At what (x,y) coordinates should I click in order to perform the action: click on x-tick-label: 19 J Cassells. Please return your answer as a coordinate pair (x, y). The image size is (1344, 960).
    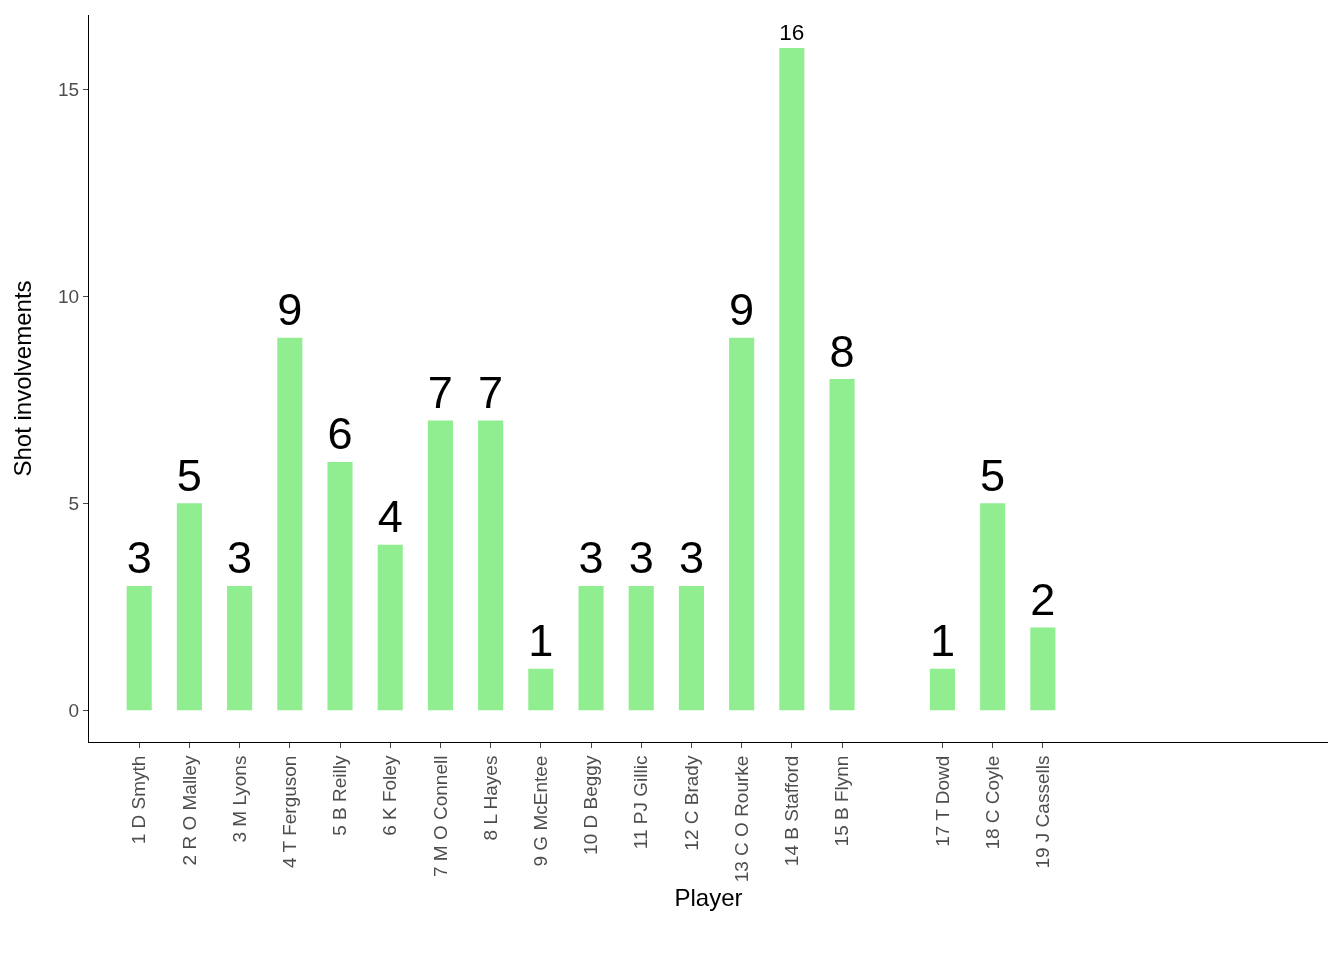
    Looking at the image, I should click on (1043, 812).